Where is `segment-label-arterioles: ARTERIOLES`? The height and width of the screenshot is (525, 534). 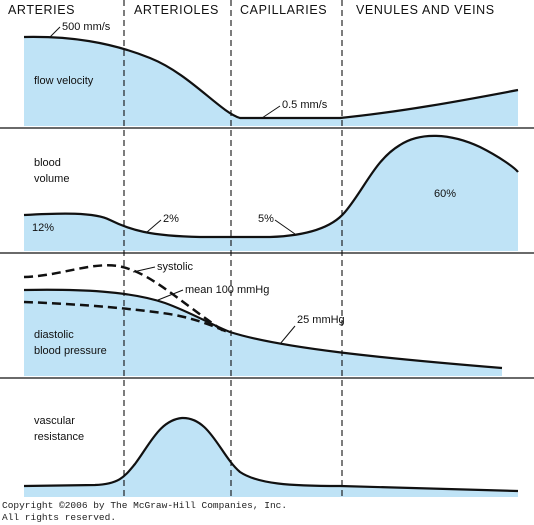 segment-label-arterioles: ARTERIOLES is located at coordinates (176, 10).